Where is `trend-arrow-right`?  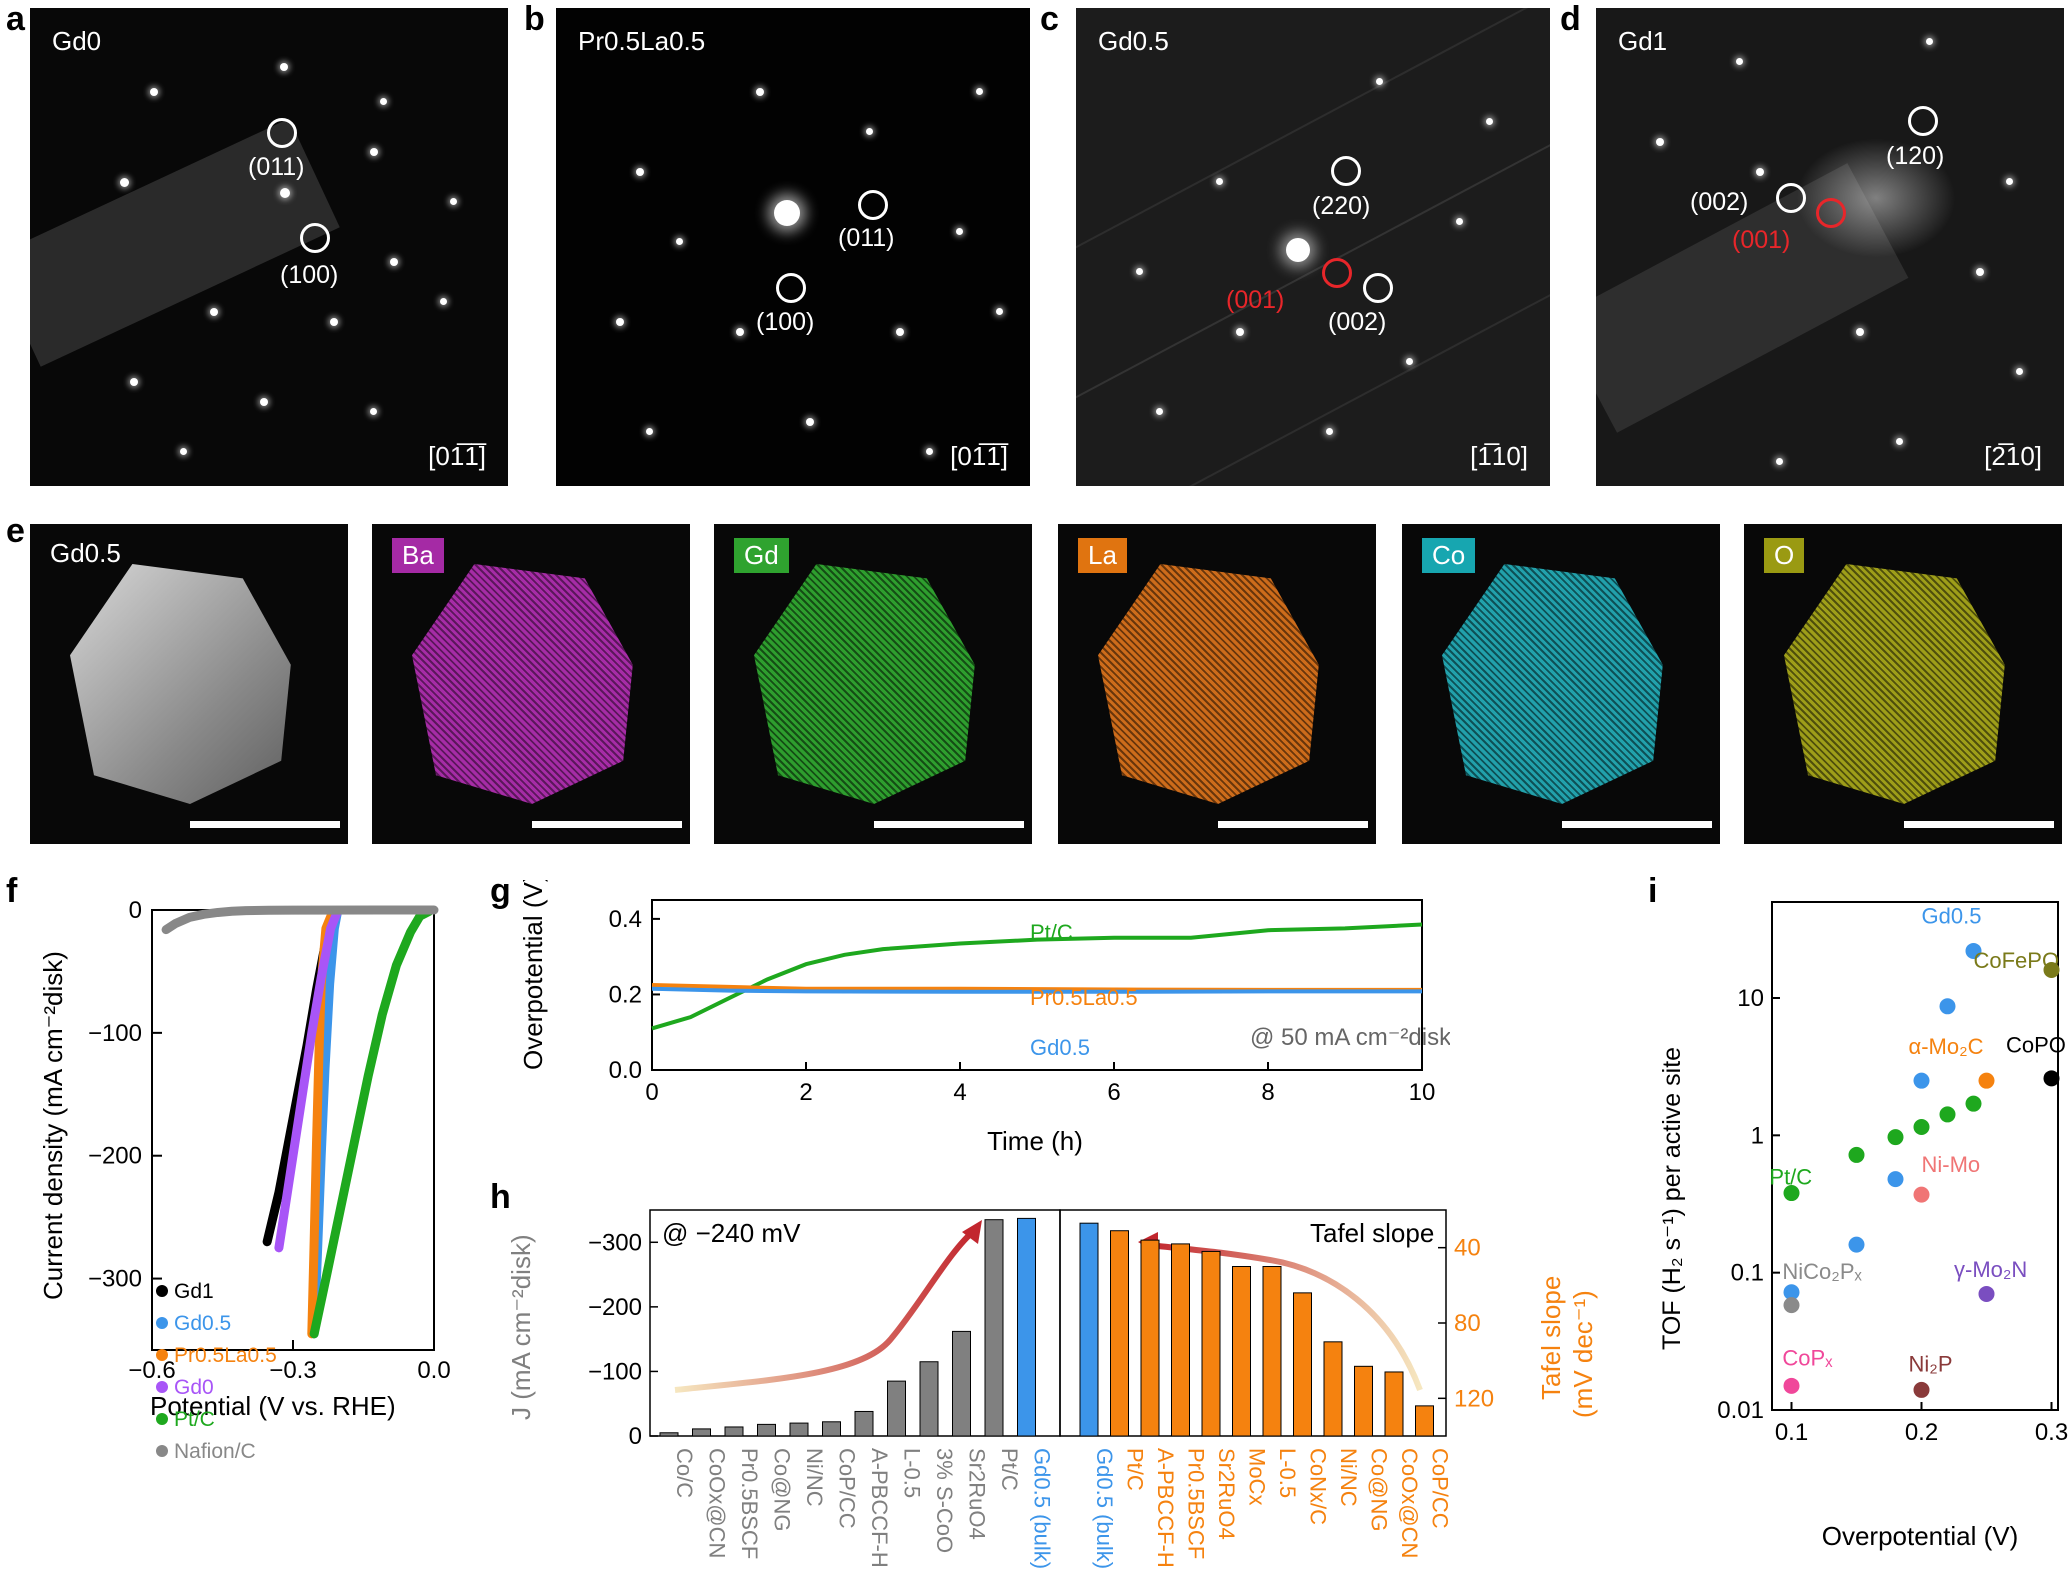
trend-arrow-right is located at coordinates (1286, 1317).